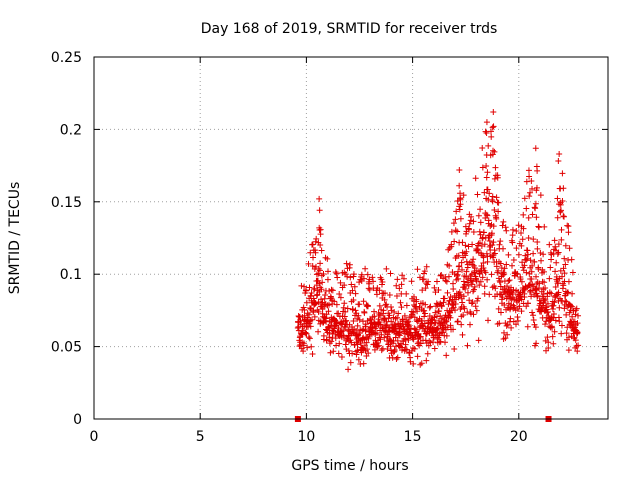 This screenshot has width=640, height=480. Describe the element at coordinates (77, 420) in the screenshot. I see `y-tick-label: 0` at that location.